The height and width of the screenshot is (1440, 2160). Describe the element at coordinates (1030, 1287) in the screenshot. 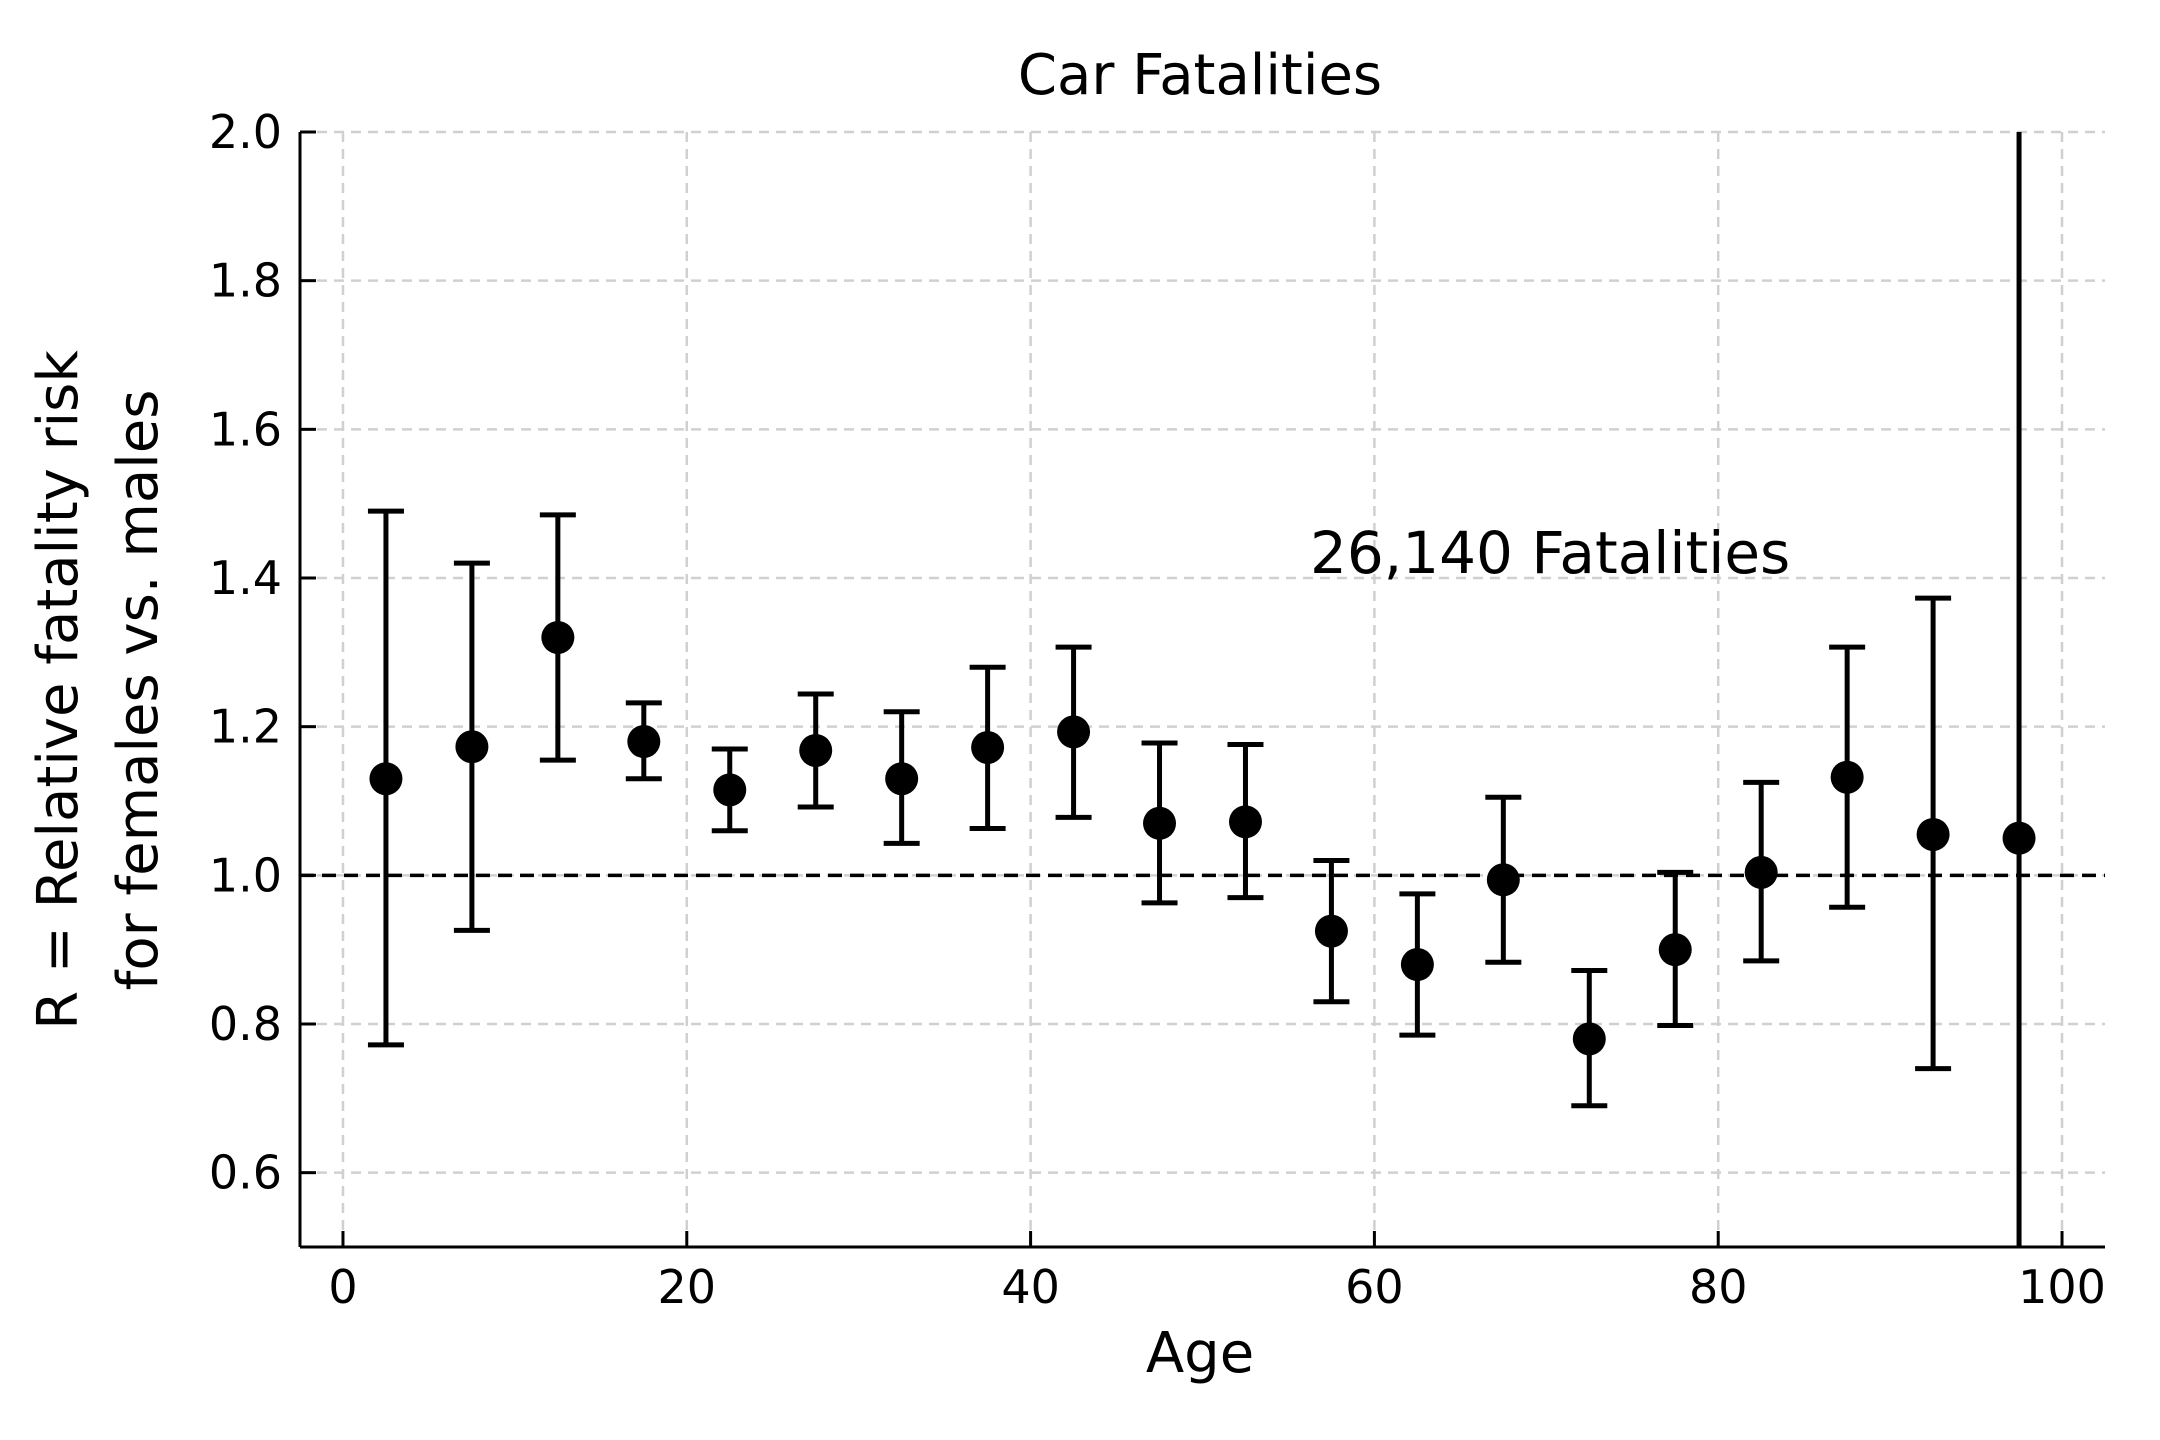

I see `x-tick-label: 40` at that location.